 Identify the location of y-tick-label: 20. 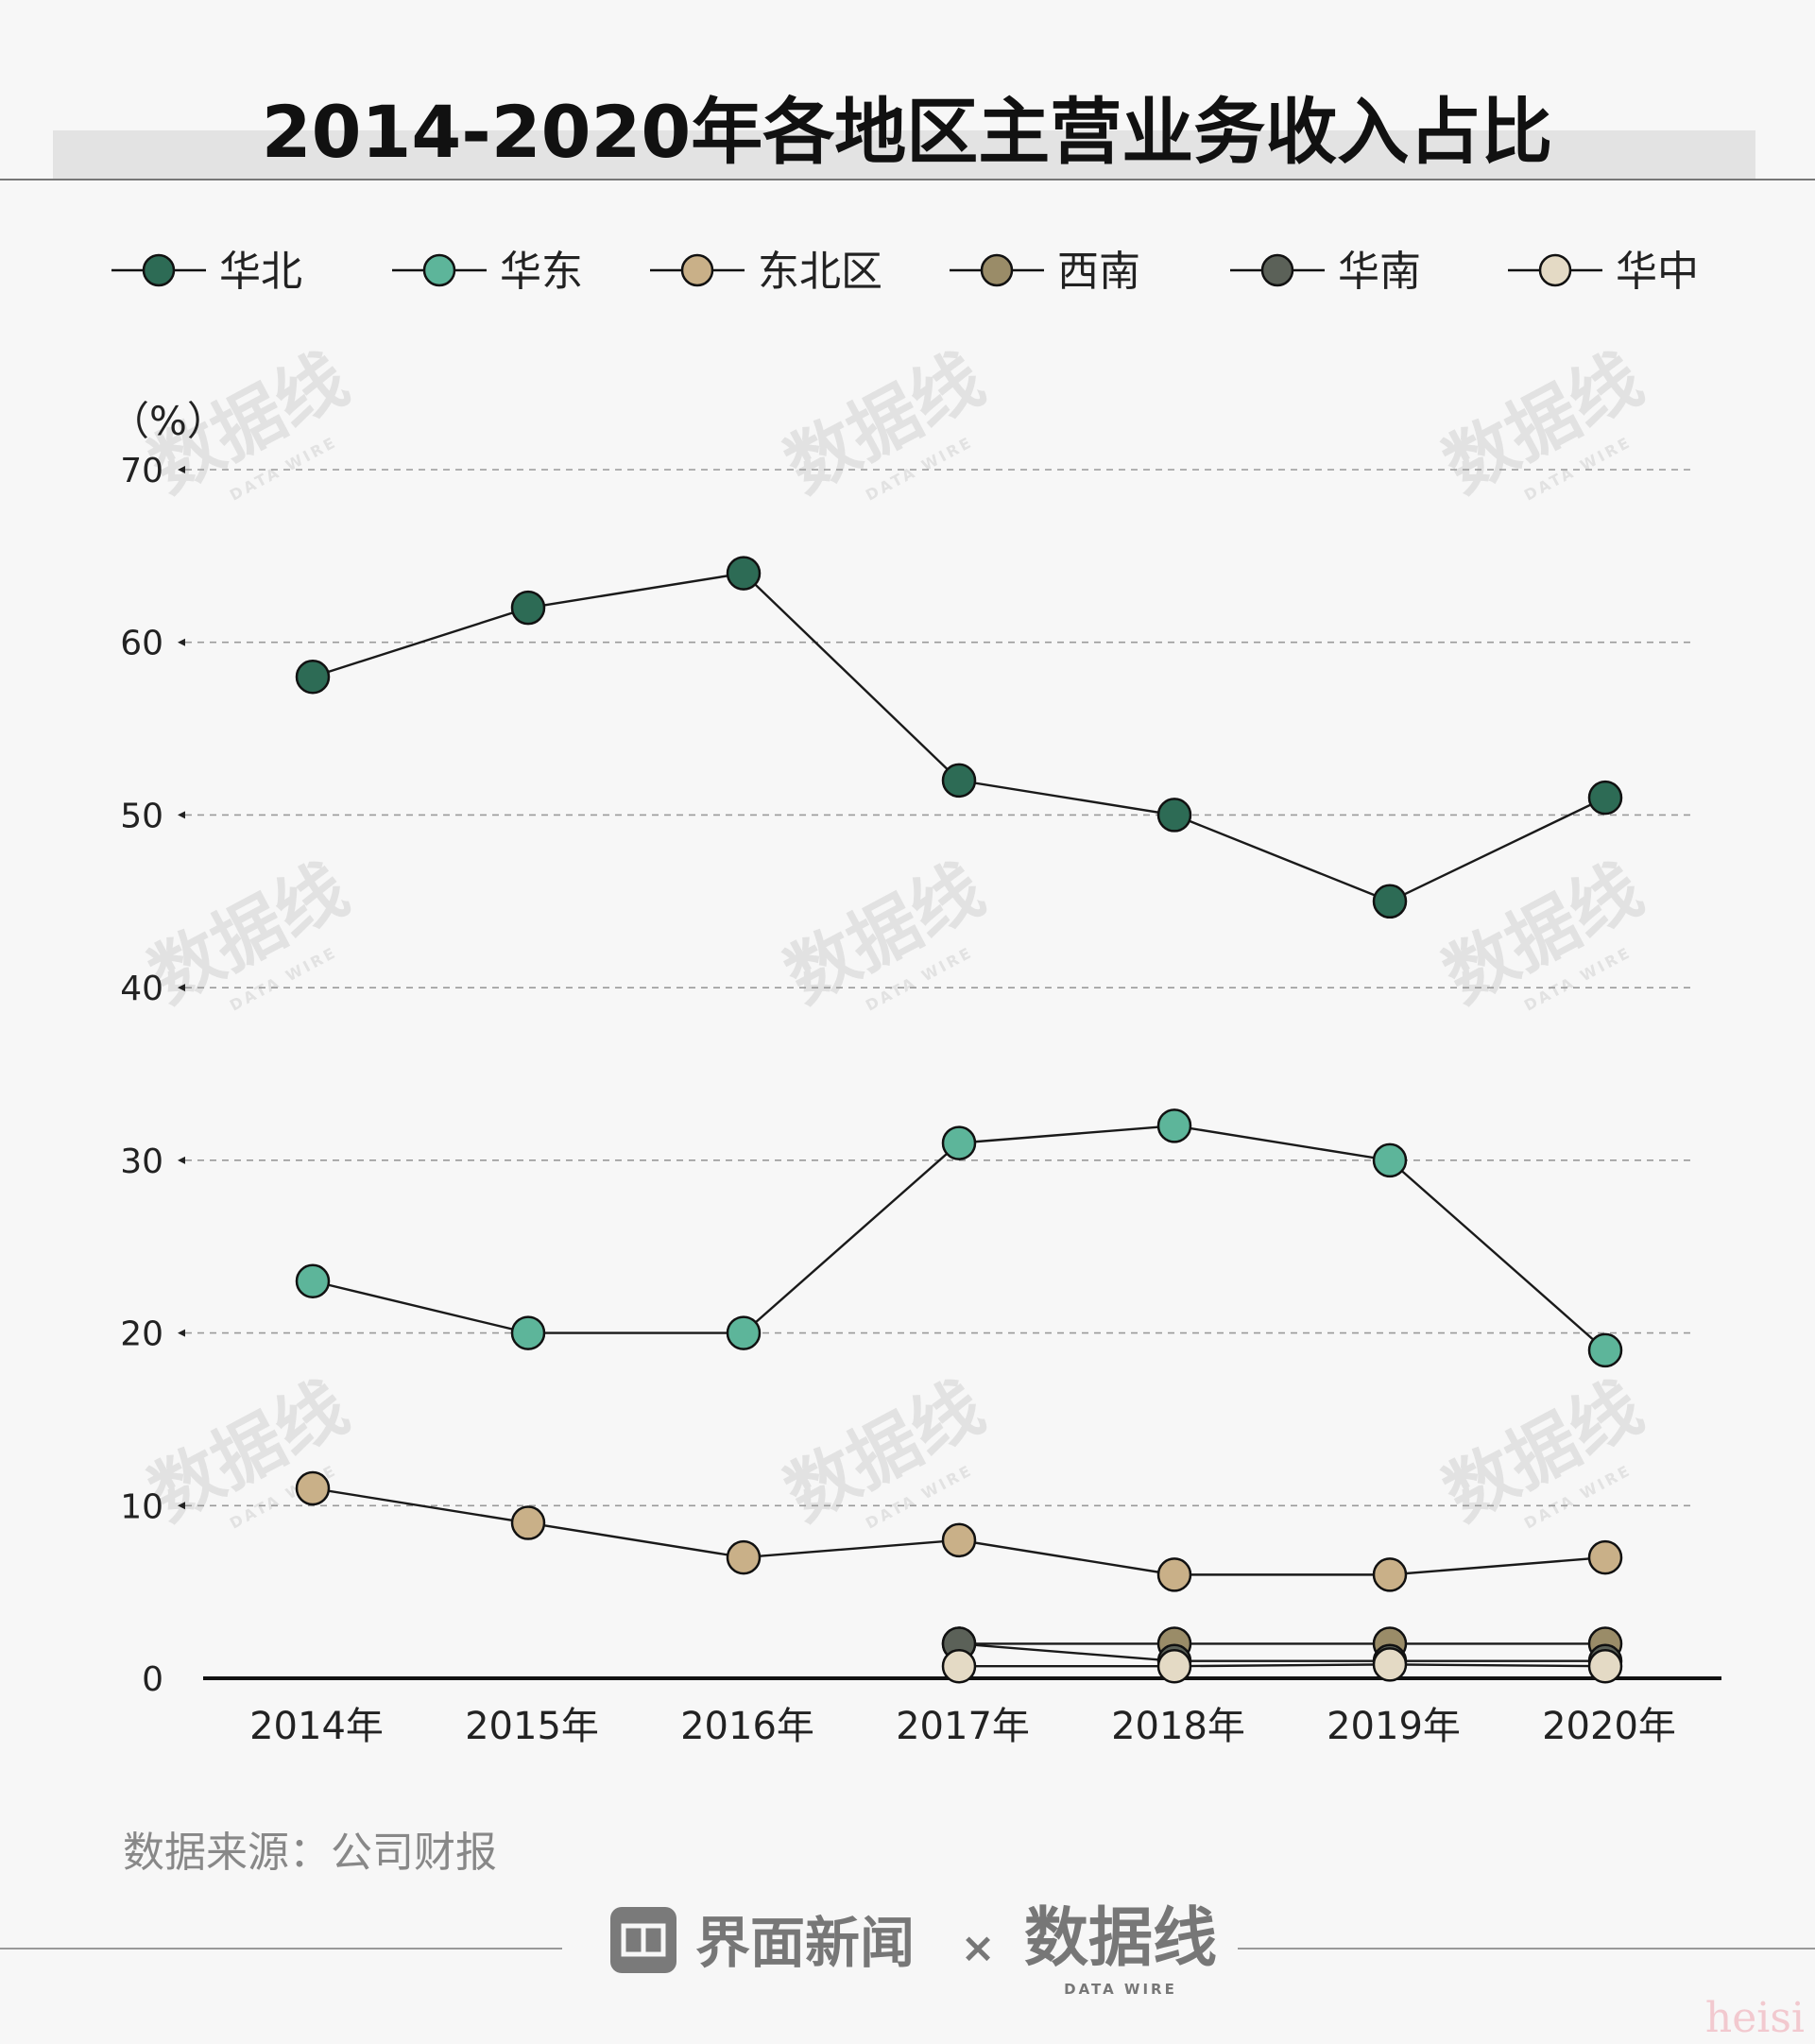
(141, 1334).